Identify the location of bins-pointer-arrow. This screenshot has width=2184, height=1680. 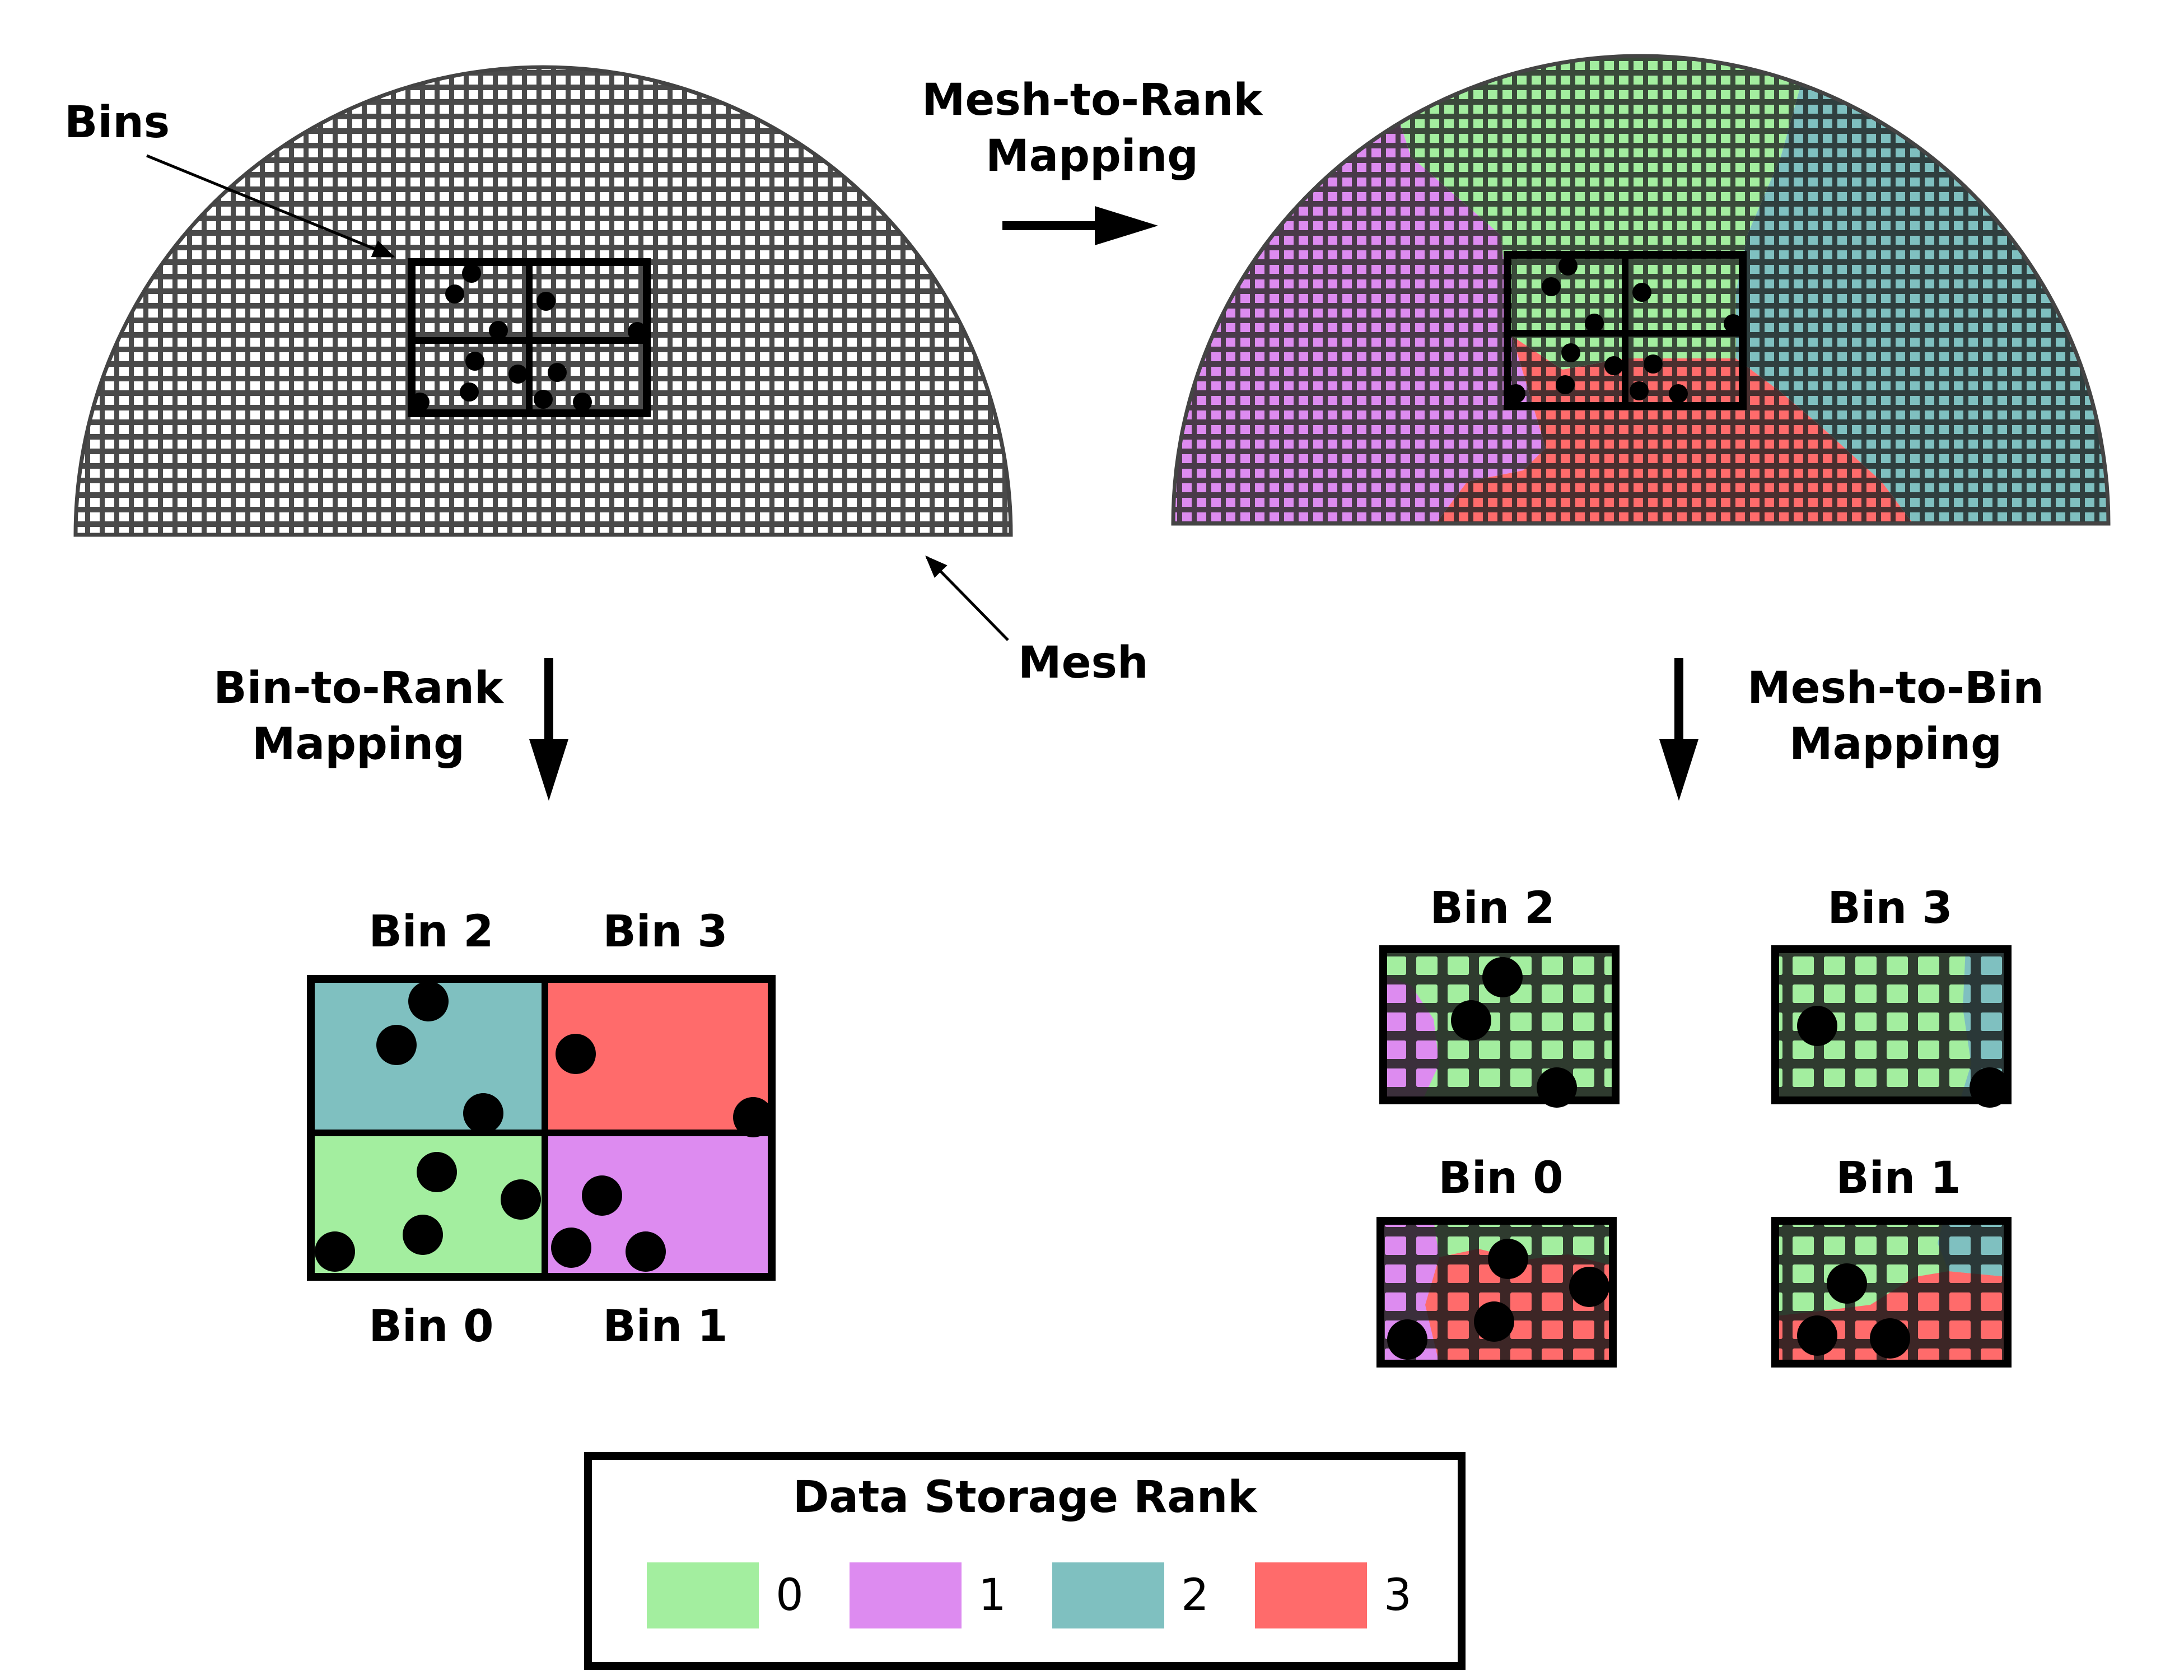
(271, 206).